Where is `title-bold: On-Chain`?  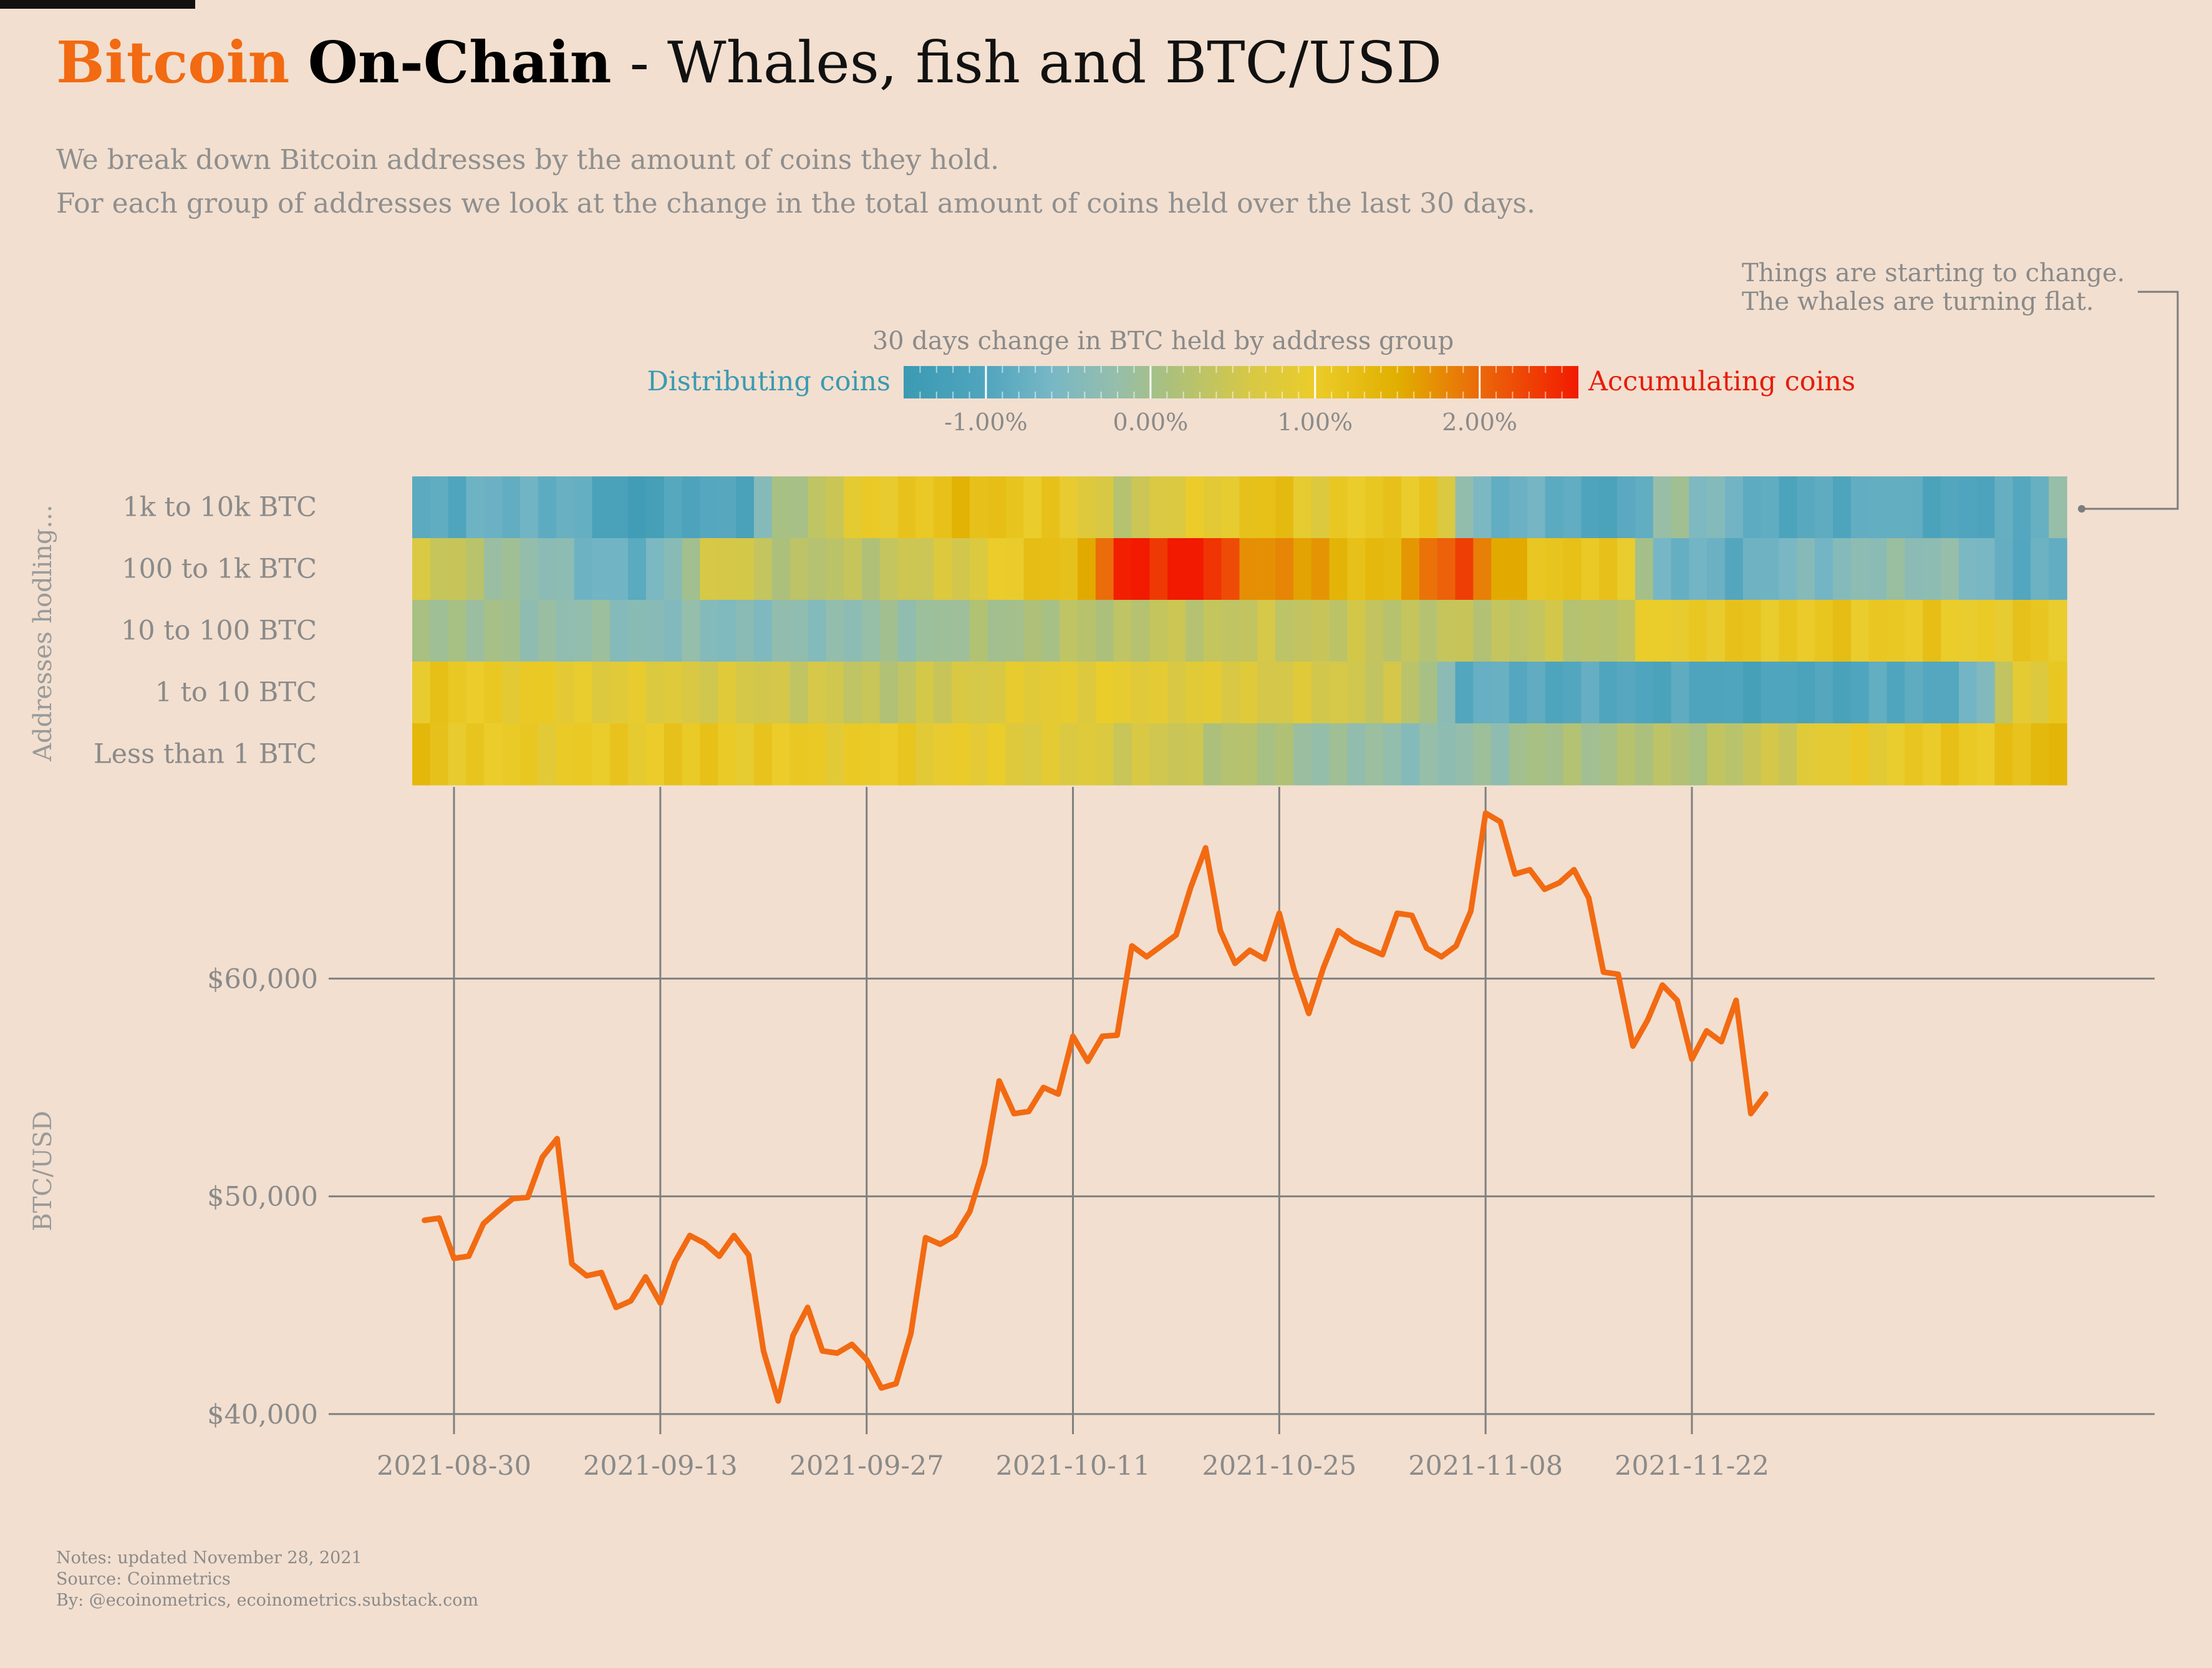
title-bold: On-Chain is located at coordinates (459, 63).